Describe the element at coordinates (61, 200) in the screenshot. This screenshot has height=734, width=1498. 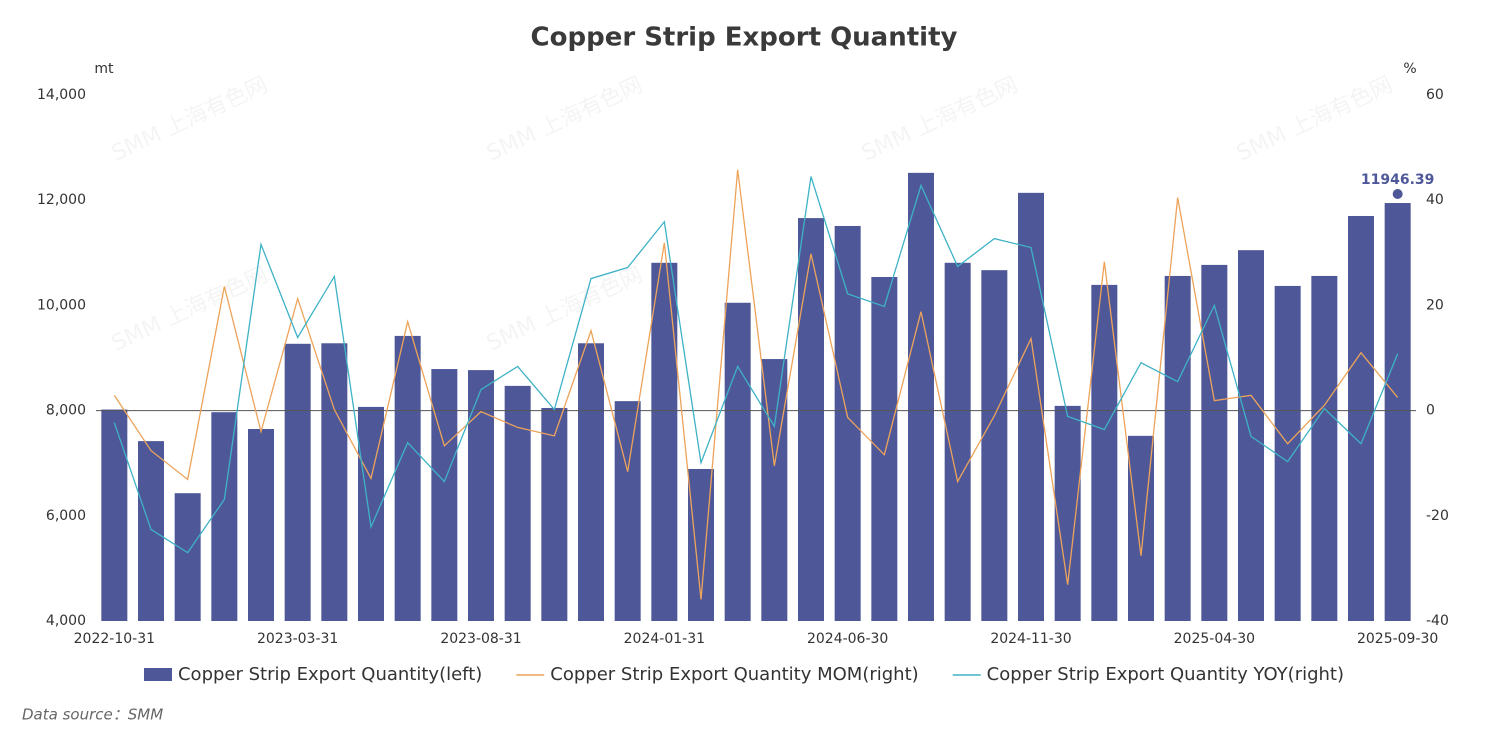
I see `y-tick-label: 12,000` at that location.